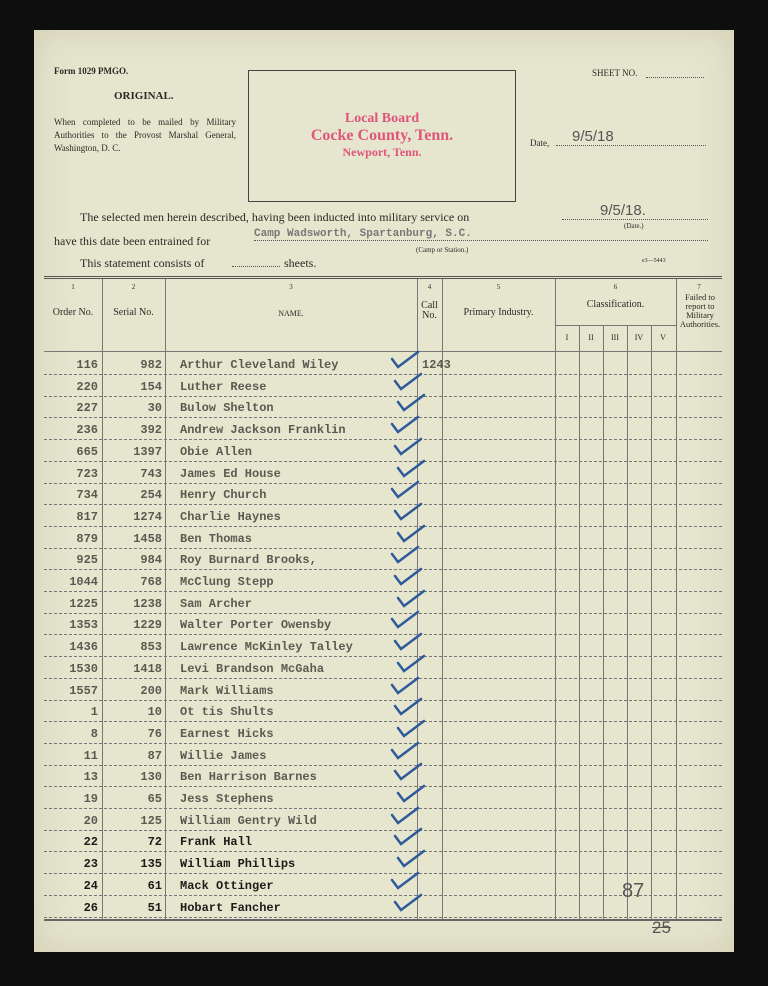 The height and width of the screenshot is (986, 768). I want to click on table-row: 220 154 Luther Reese, so click(383, 384).